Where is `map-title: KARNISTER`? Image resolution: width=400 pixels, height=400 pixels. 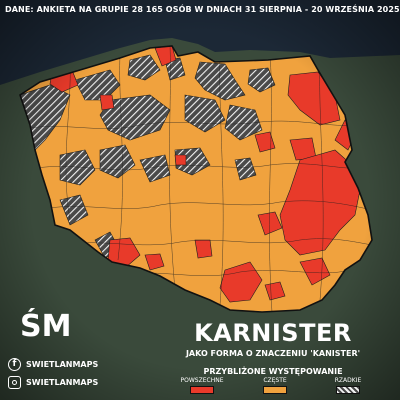
map-title: KARNISTER is located at coordinates (273, 333).